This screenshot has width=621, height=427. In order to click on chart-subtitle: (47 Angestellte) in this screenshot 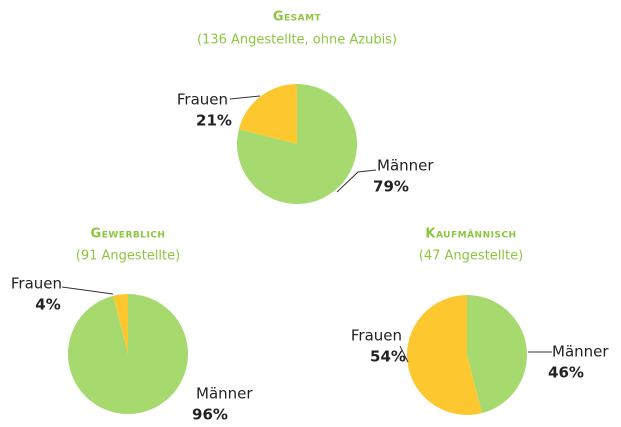, I will do `click(471, 256)`.